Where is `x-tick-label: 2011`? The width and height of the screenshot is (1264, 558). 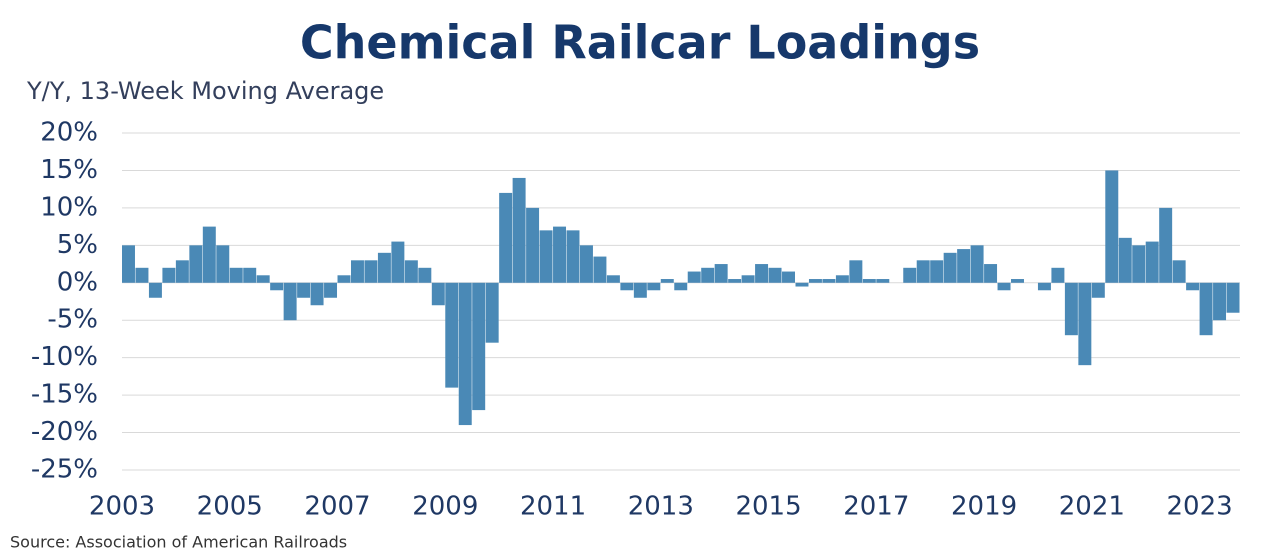
x-tick-label: 2011 is located at coordinates (553, 507).